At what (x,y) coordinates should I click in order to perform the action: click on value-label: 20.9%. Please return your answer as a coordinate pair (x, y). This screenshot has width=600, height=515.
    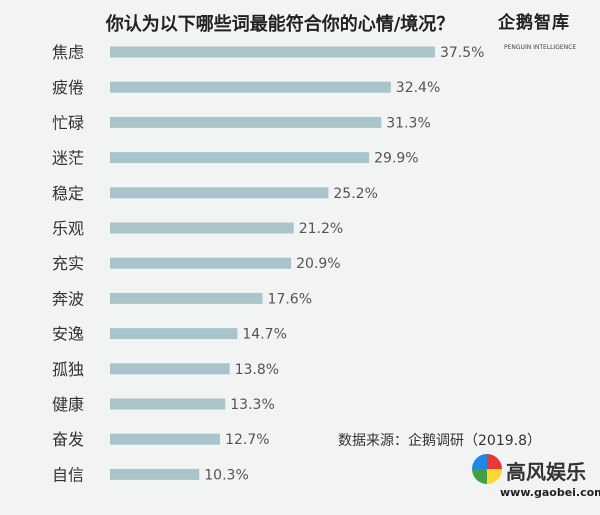
    Looking at the image, I should click on (318, 264).